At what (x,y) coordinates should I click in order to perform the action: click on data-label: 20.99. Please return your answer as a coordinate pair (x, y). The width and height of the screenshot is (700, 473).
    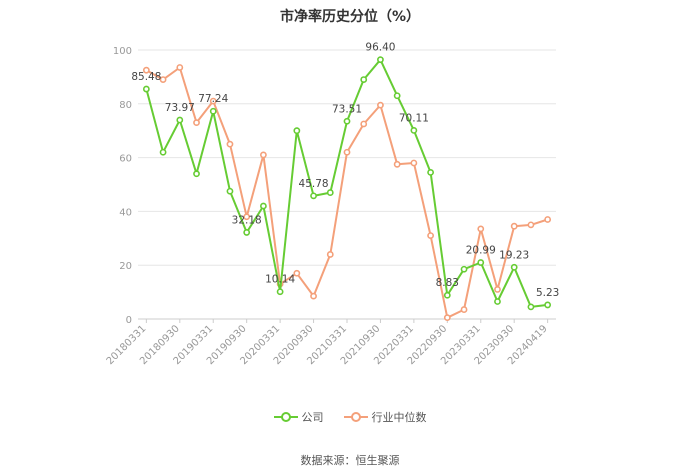
    Looking at the image, I should click on (481, 251).